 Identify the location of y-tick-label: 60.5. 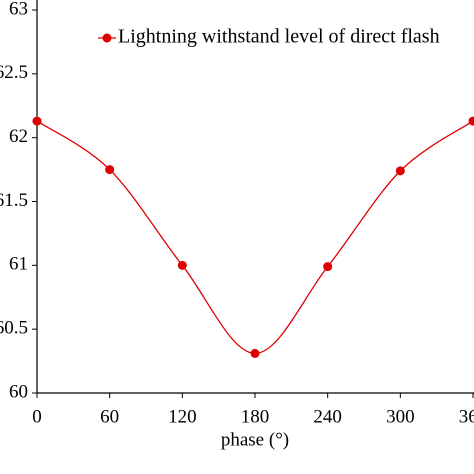
(14, 328).